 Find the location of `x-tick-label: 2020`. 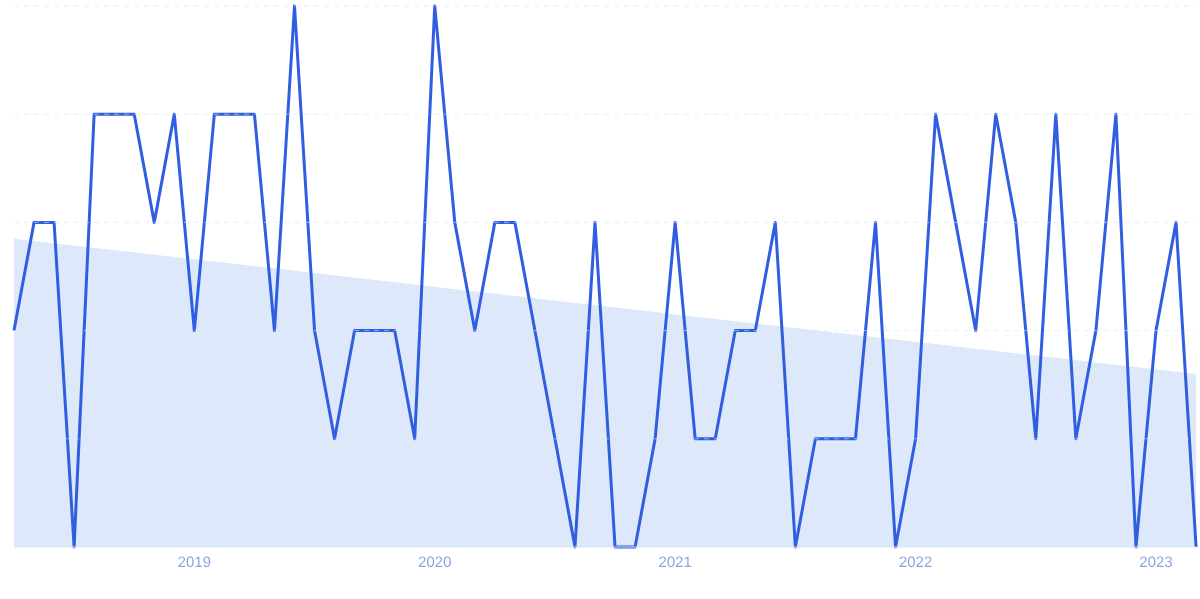

x-tick-label: 2020 is located at coordinates (434, 562).